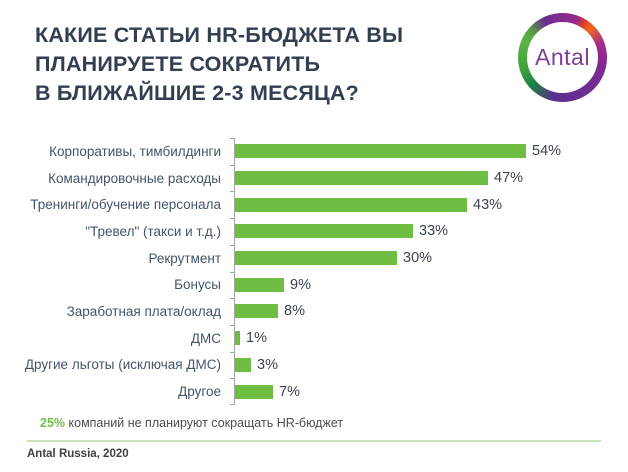 The image size is (628, 472). I want to click on chart-row: Другое 7%, so click(314, 391).